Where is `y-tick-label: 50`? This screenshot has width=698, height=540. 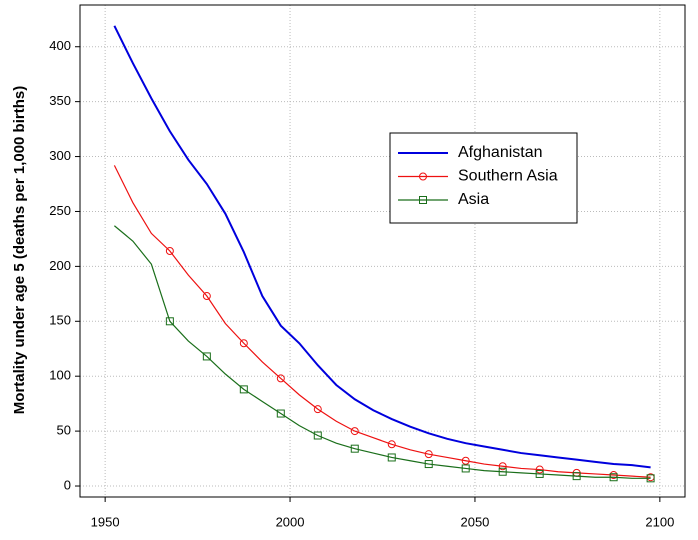 y-tick-label: 50 is located at coordinates (64, 430).